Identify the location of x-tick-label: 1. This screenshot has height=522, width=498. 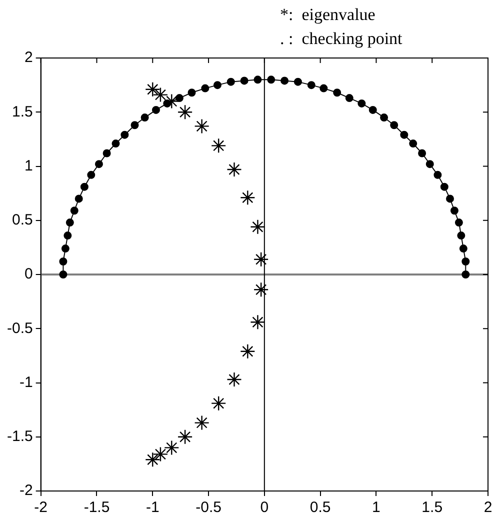
(376, 507).